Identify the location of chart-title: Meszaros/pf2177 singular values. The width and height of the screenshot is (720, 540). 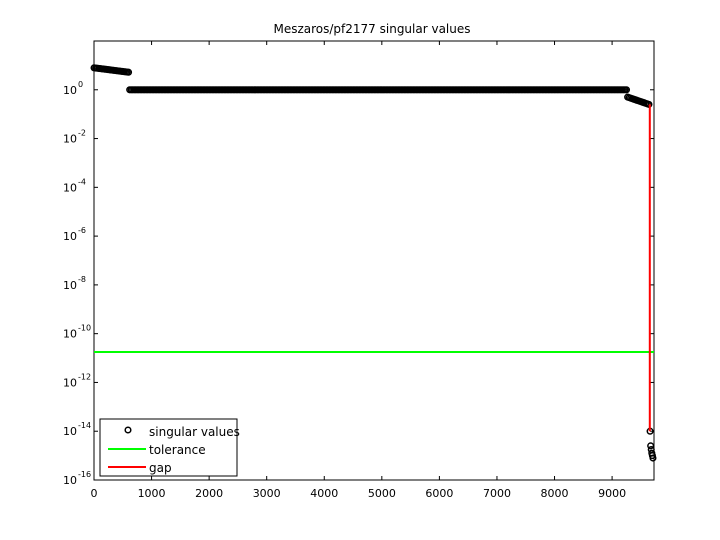
(371, 29).